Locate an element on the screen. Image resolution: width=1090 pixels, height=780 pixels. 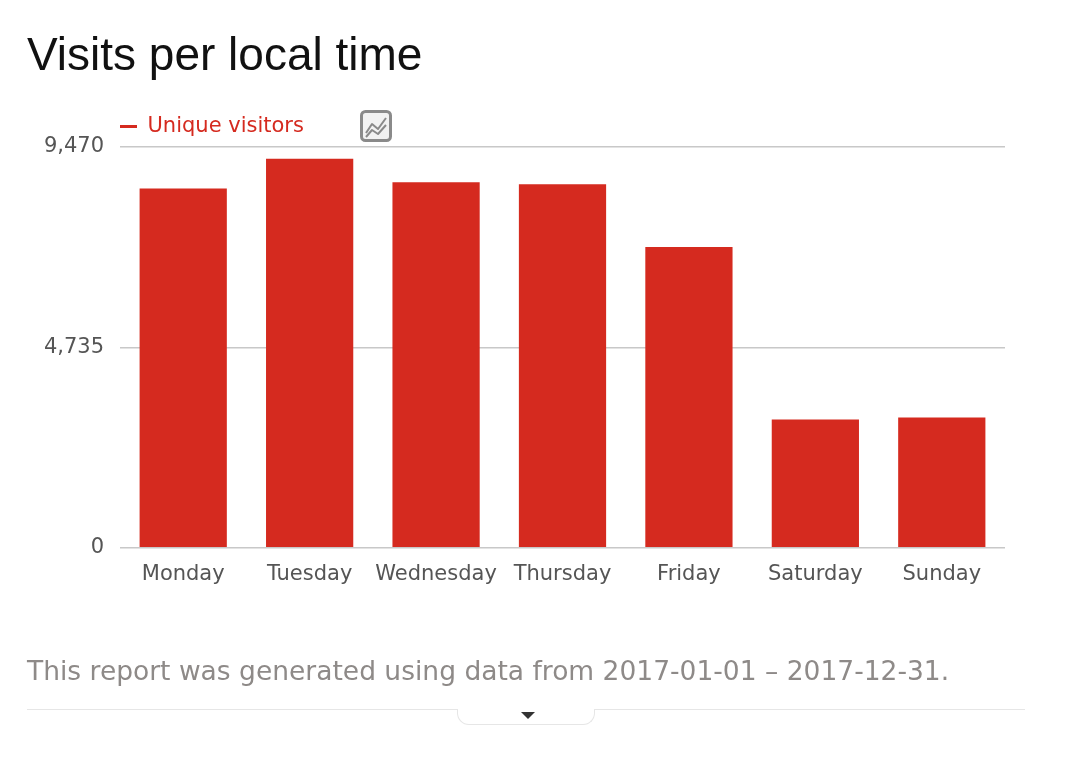
y-tick-label: 0 is located at coordinates (97, 546).